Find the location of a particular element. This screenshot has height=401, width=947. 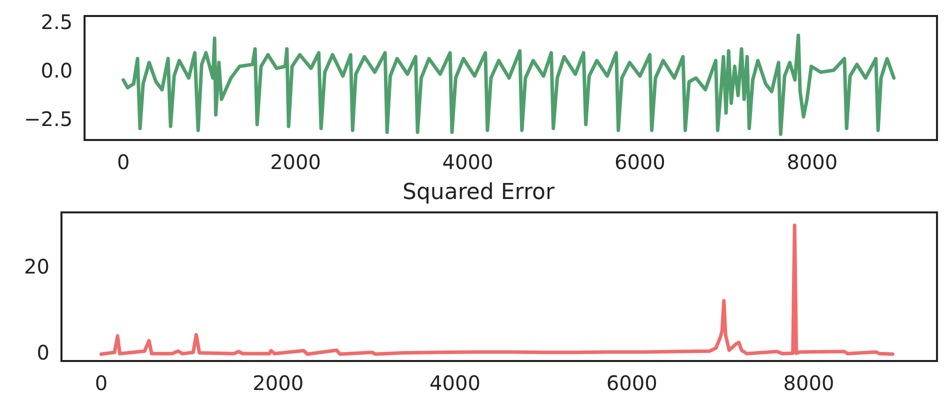

y-tick-label: −2.5 is located at coordinates (48, 118).